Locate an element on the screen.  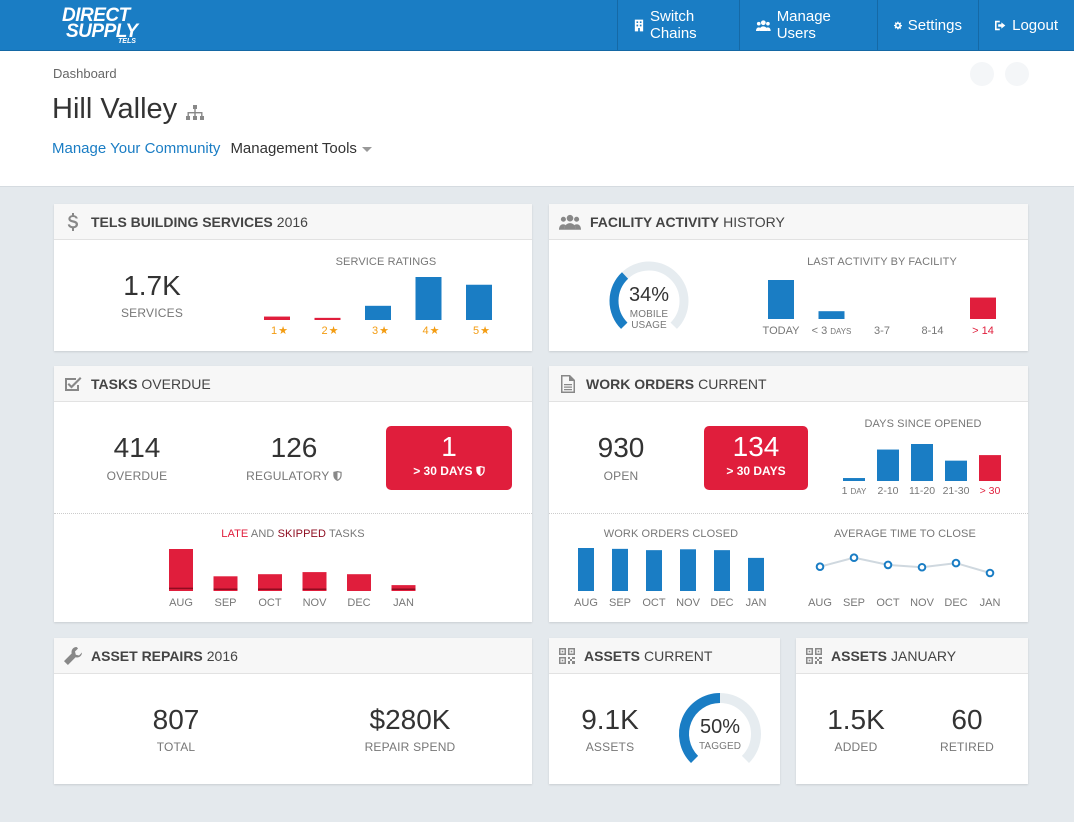
regulatory-label: REGULATORY is located at coordinates (294, 476).